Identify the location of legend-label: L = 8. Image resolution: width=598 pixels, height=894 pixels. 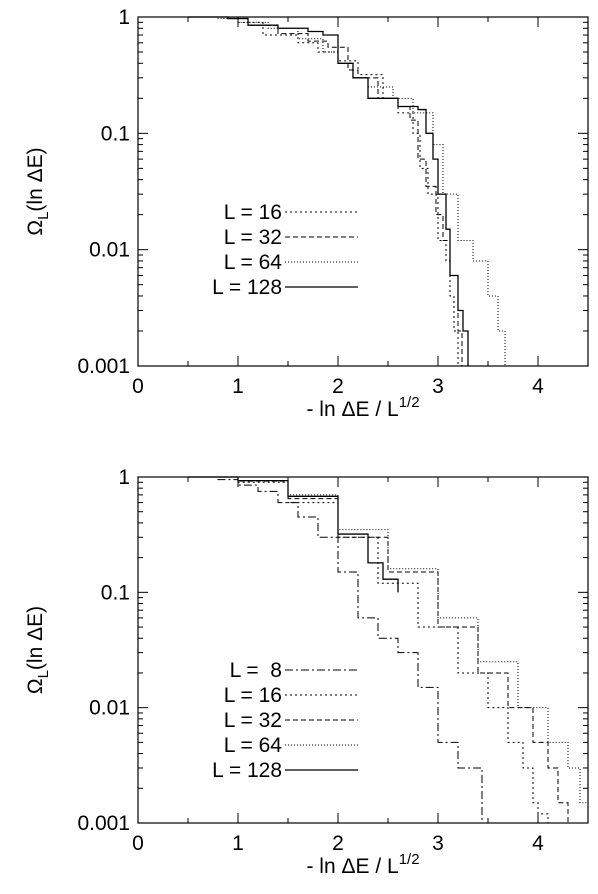
(256, 670).